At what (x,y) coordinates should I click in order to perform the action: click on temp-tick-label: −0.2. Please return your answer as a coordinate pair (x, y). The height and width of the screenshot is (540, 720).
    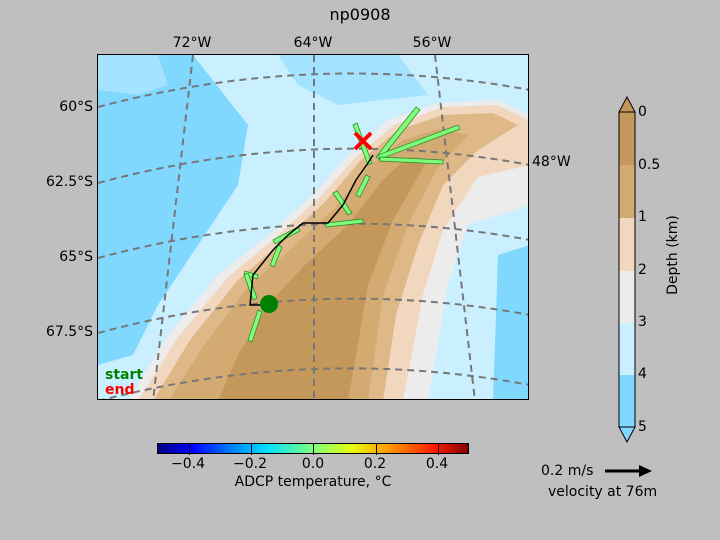
    Looking at the image, I should click on (250, 464).